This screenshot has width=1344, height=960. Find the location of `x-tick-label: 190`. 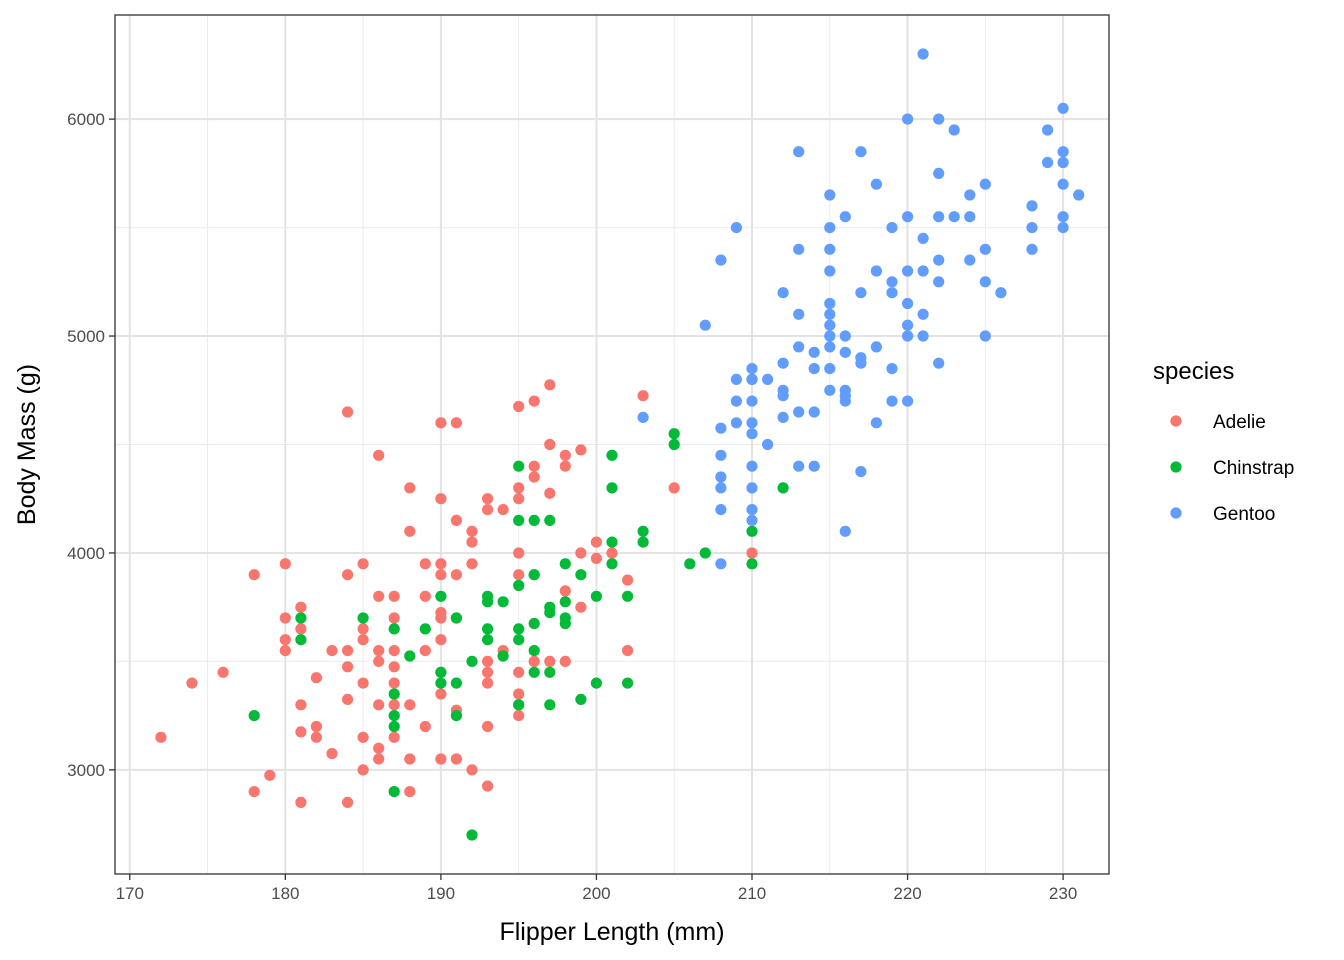

x-tick-label: 190 is located at coordinates (441, 893).